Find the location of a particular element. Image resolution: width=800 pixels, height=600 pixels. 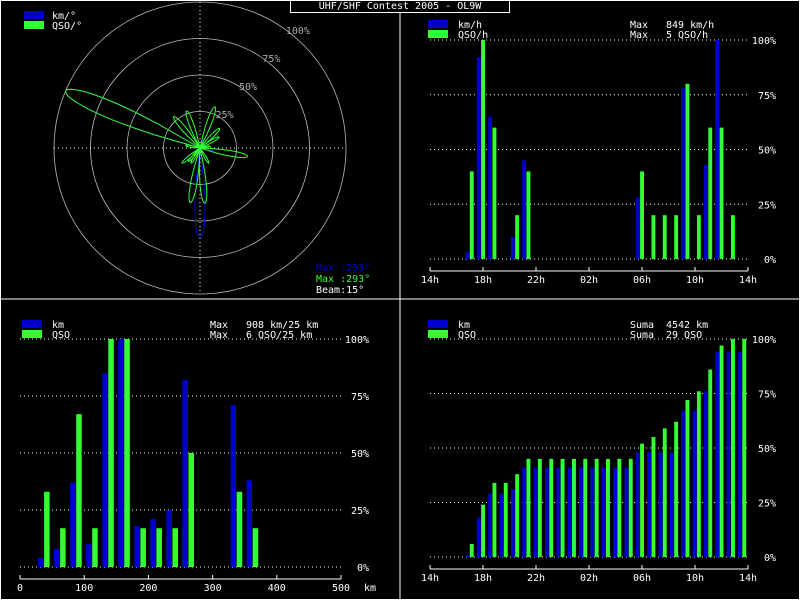

x-tick-label: 0 is located at coordinates (20, 588).